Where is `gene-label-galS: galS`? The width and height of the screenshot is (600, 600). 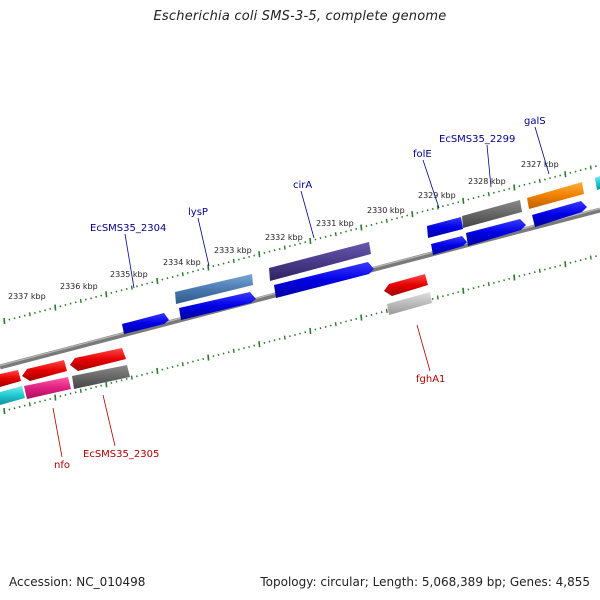 gene-label-galS: galS is located at coordinates (535, 121).